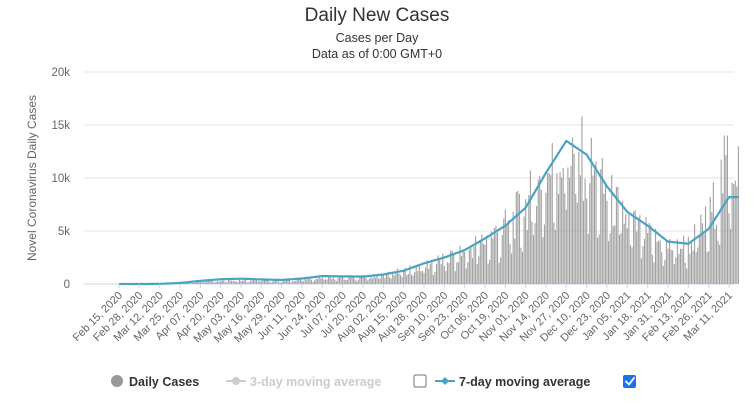  I want to click on legend-item-3-day-average: 3-day moving average, so click(303, 382).